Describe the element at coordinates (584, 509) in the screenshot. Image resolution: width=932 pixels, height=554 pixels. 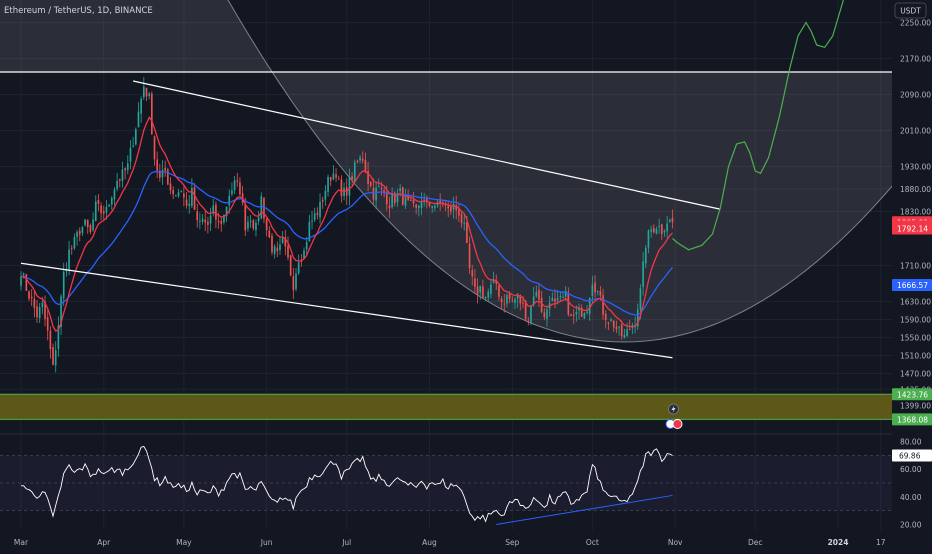
I see `rsi-trendline` at that location.